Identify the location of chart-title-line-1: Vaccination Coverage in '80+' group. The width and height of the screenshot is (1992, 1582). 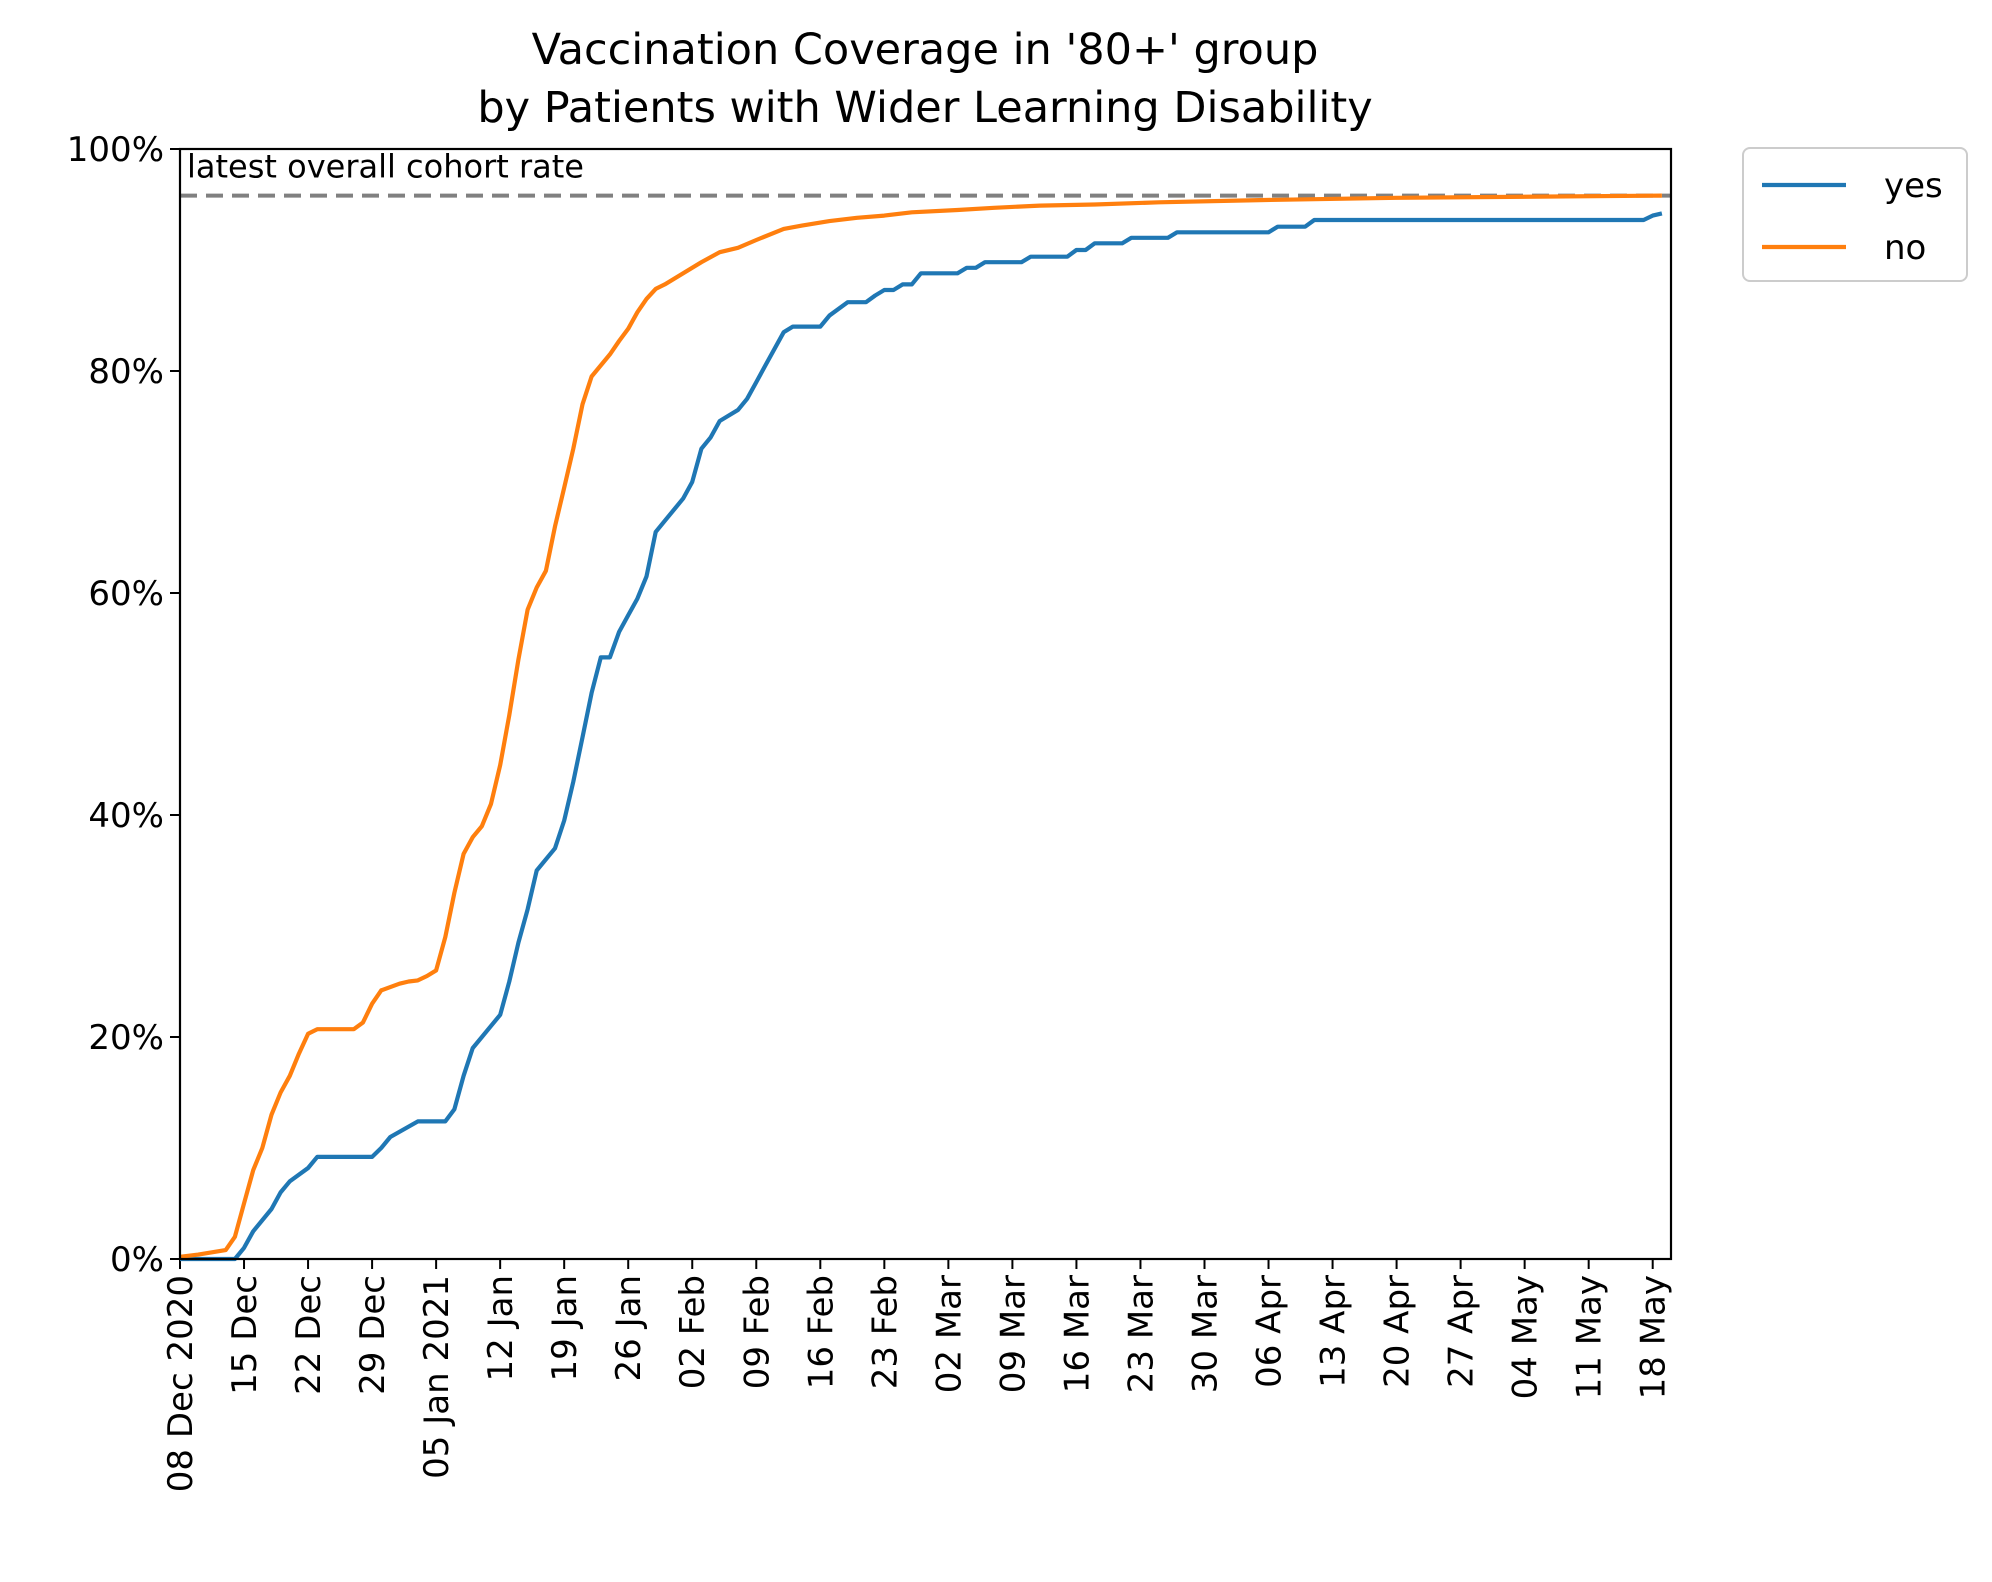
(925, 50).